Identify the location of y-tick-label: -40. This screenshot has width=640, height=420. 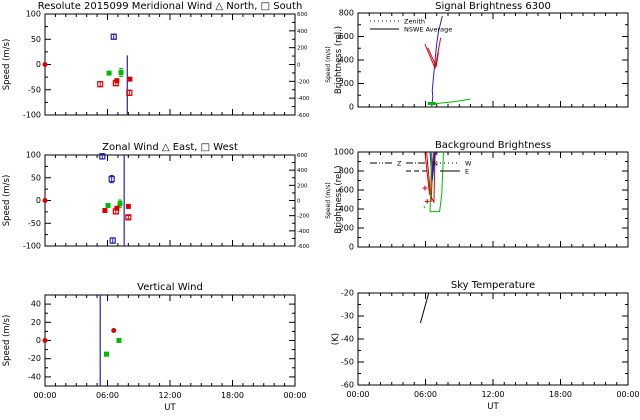
(347, 339).